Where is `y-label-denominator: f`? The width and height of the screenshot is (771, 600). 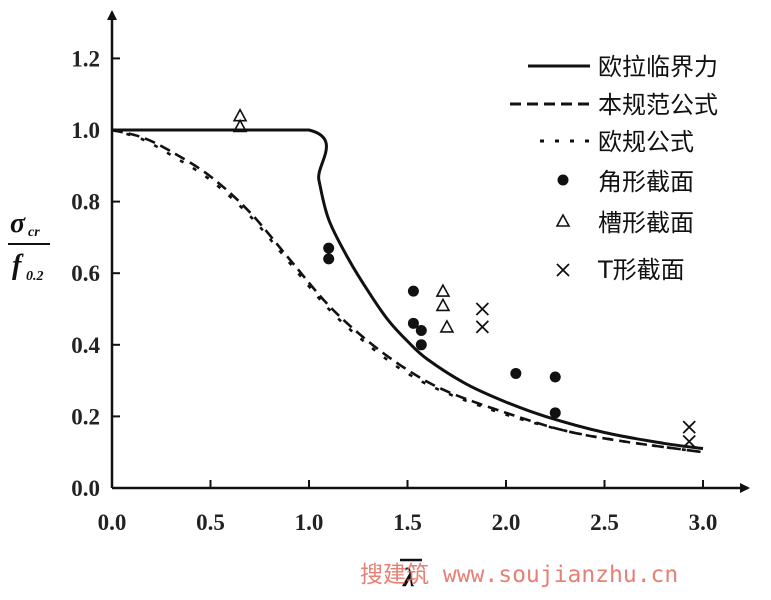
y-label-denominator: f is located at coordinates (18, 265).